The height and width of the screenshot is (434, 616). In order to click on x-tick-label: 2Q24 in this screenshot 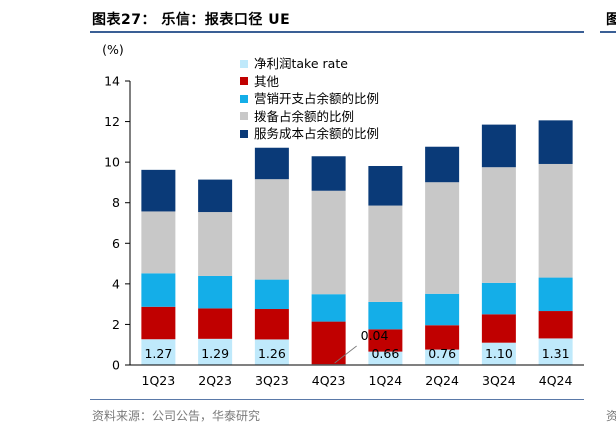, I will do `click(442, 380)`.